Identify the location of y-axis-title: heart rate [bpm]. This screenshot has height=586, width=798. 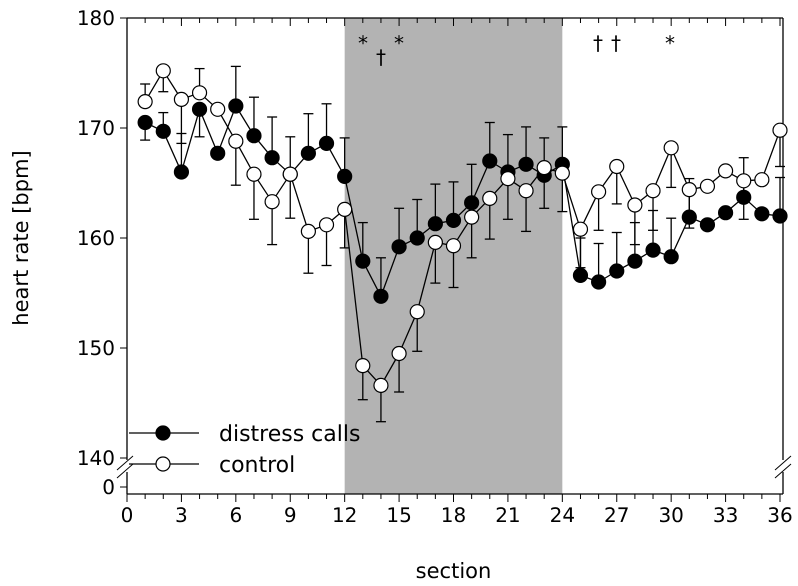
(21, 238).